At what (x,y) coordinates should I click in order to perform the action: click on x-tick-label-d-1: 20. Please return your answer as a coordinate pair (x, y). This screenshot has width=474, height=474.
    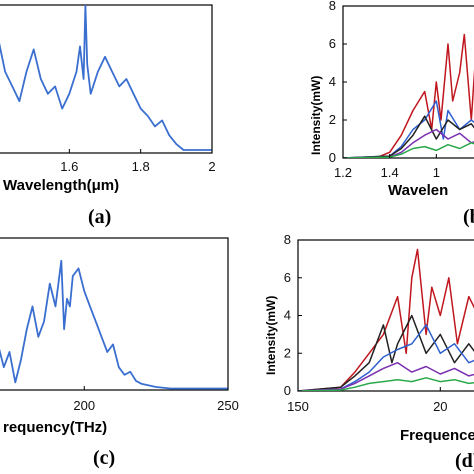
    Looking at the image, I should click on (440, 406).